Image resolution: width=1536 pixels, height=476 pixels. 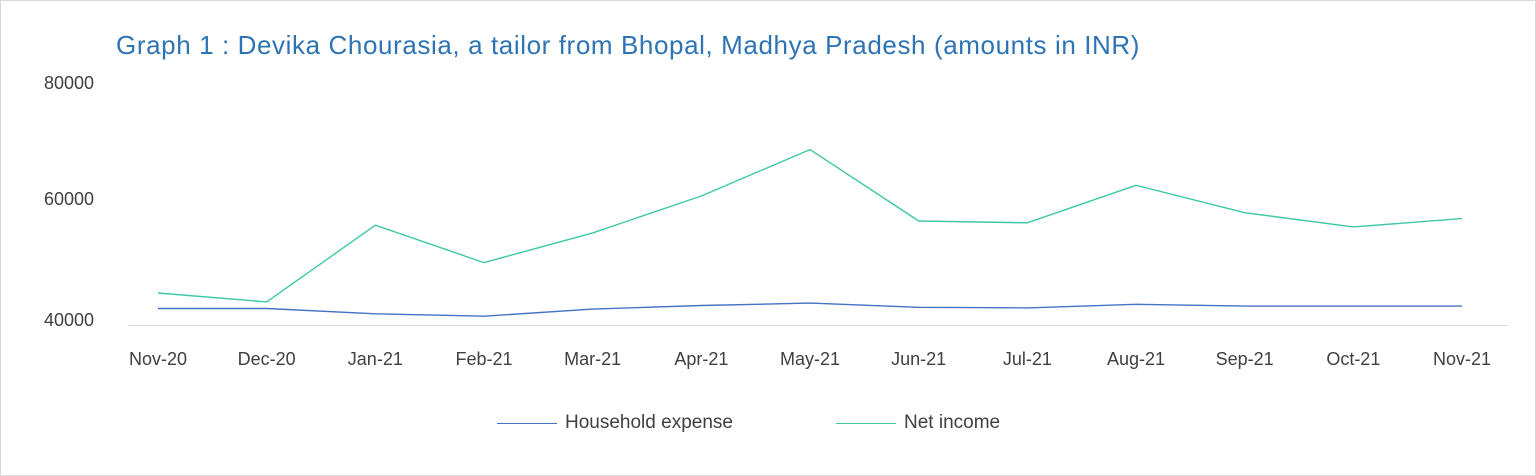 I want to click on x-tick-label: Nov-20, so click(x=158, y=359).